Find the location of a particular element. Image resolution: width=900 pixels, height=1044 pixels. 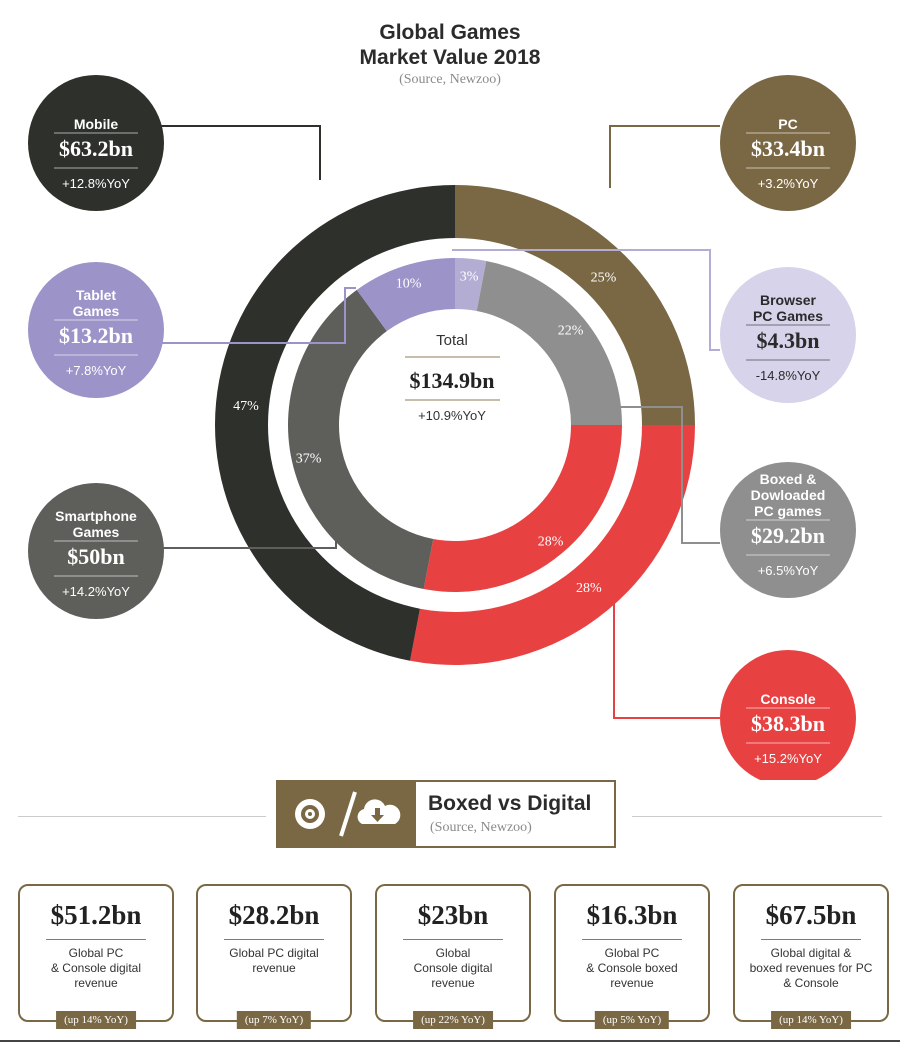

boxed-vs-digital-source: (Source, Newzoo) is located at coordinates (481, 827).